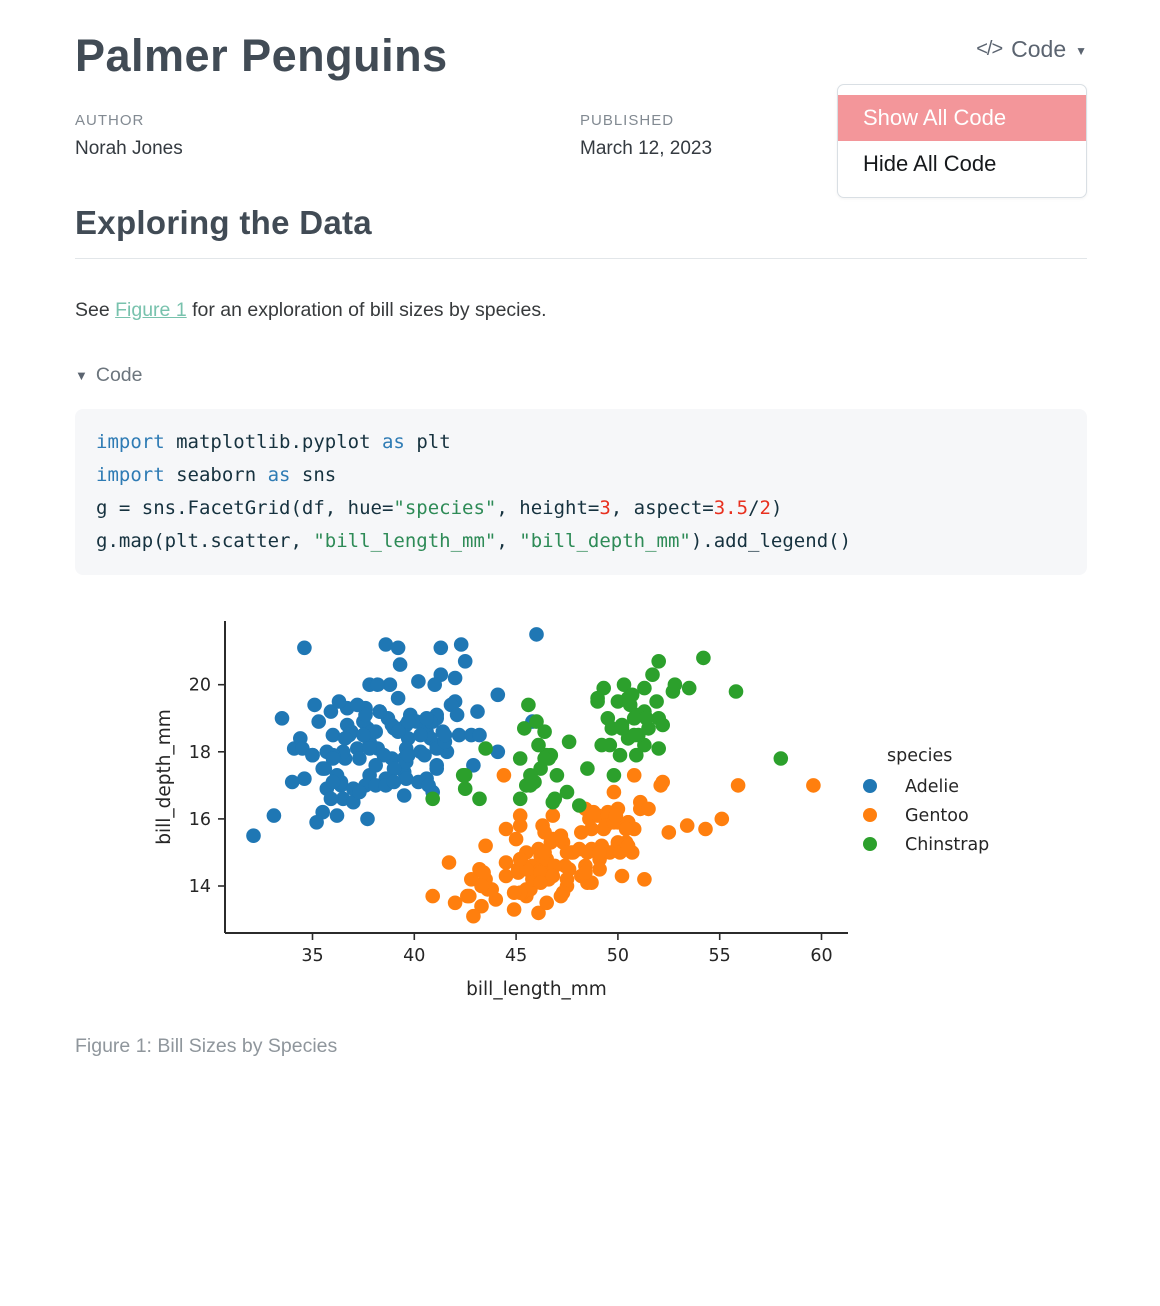 The image size is (1160, 1306). Describe the element at coordinates (81, 375) in the screenshot. I see `triangle-down-icon: ▼` at that location.